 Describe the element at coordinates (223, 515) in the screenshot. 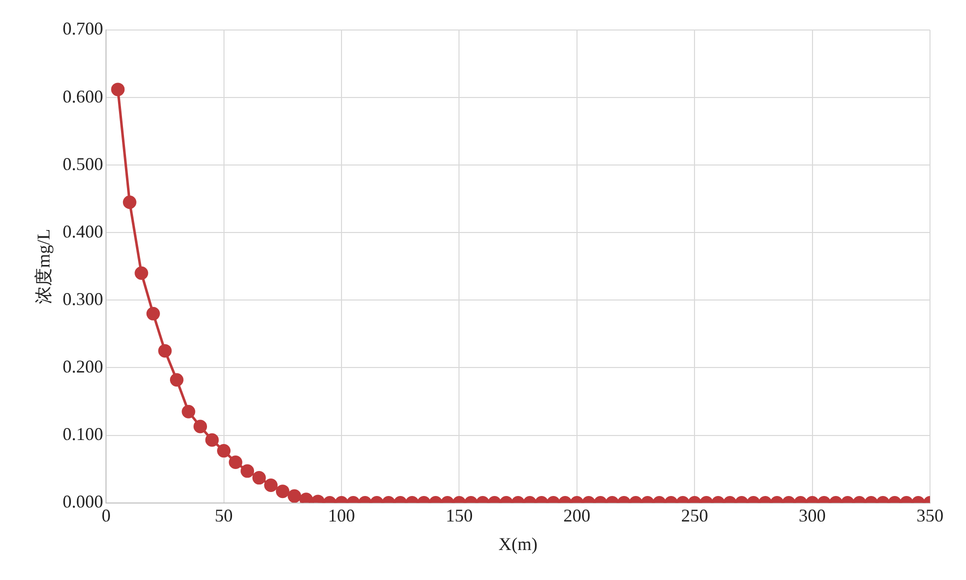

I see `x-tick-label: 50` at that location.